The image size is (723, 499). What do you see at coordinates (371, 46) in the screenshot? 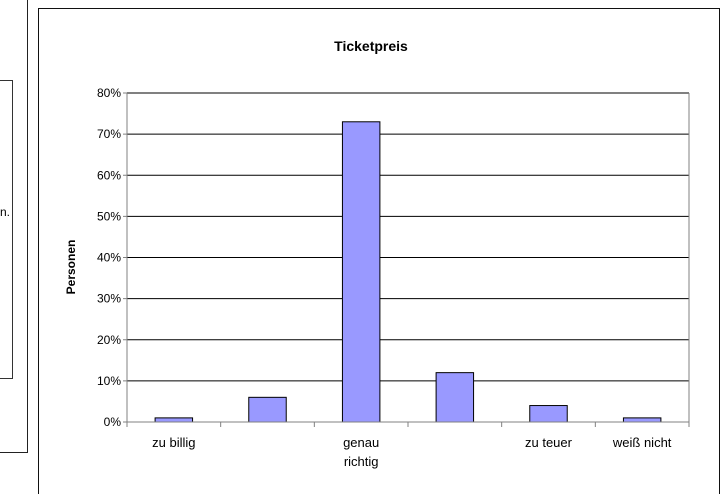
I see `chart-title: Ticketpreis` at bounding box center [371, 46].